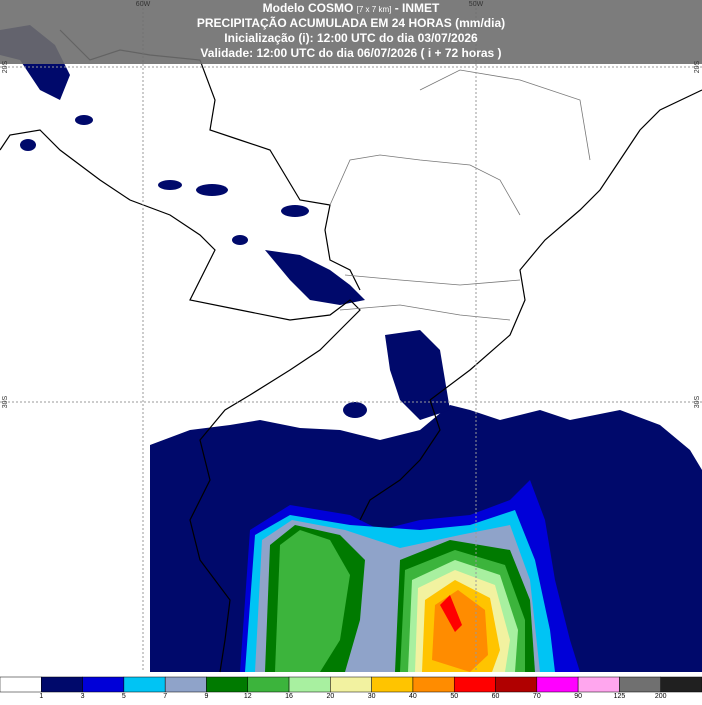  I want to click on colorbar-label: 9, so click(207, 696).